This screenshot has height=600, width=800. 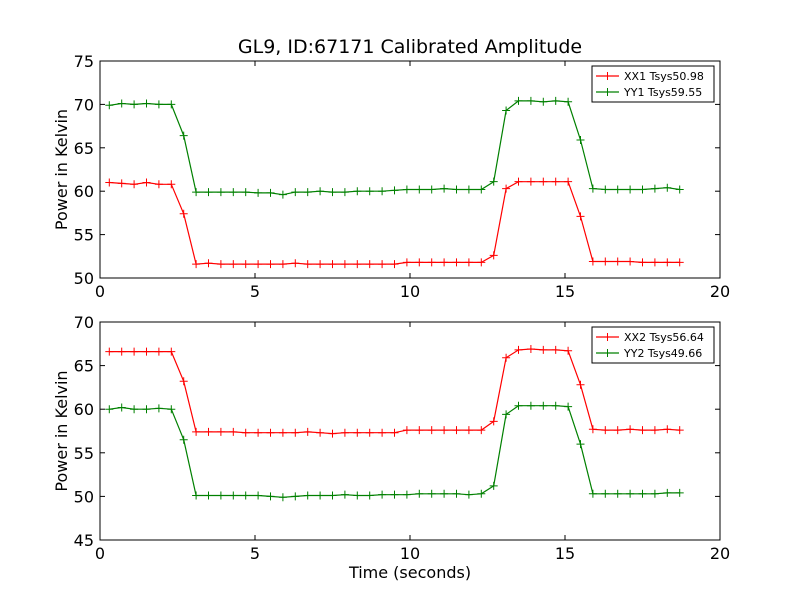 What do you see at coordinates (61, 430) in the screenshot?
I see `y-axis-label: Power in Kelvin` at bounding box center [61, 430].